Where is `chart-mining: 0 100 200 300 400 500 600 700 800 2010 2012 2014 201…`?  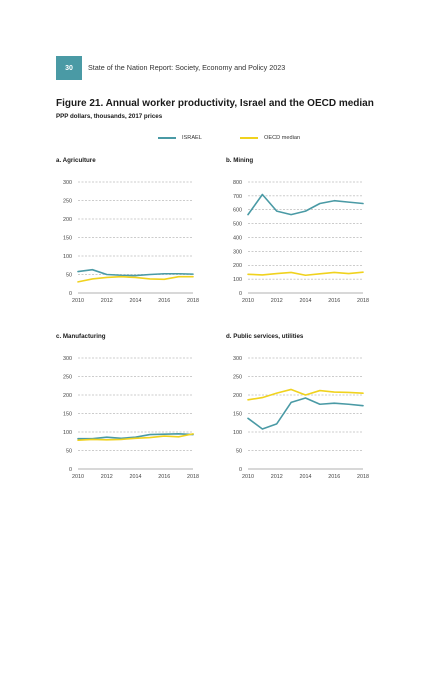 chart-mining: 0 100 200 300 400 500 600 700 800 2010 2012 2014 201… is located at coordinates (301, 242).